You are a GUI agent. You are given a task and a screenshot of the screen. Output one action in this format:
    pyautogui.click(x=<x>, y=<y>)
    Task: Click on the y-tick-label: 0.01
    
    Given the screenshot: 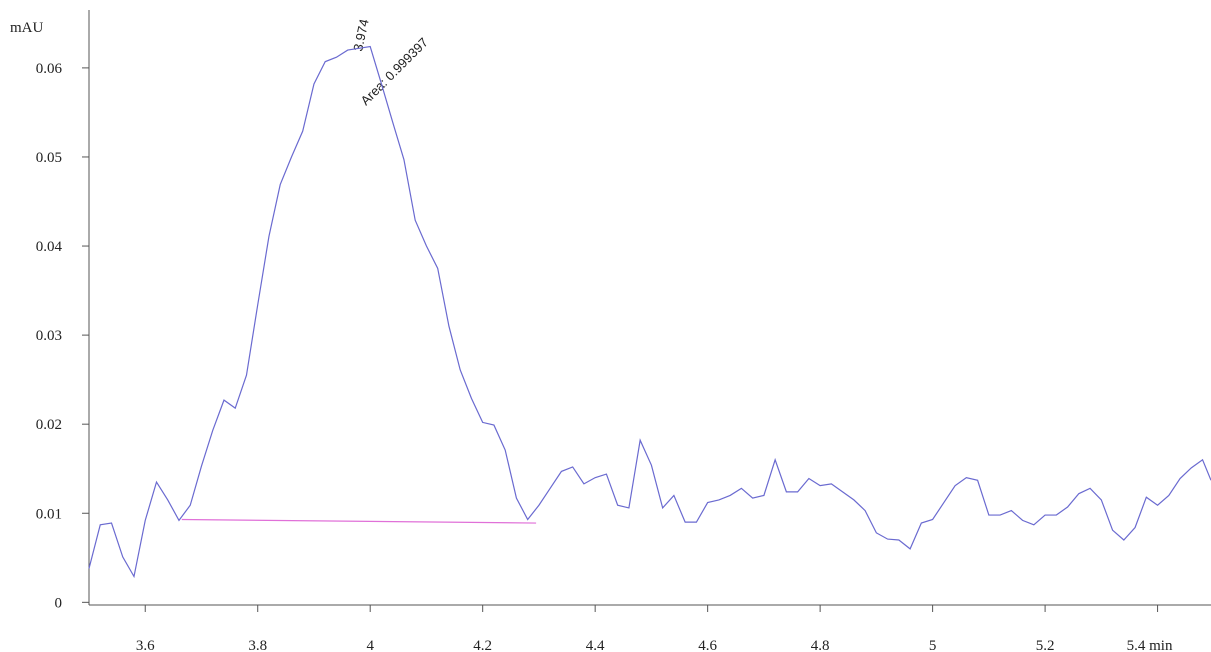 What is the action you would take?
    pyautogui.click(x=49, y=514)
    